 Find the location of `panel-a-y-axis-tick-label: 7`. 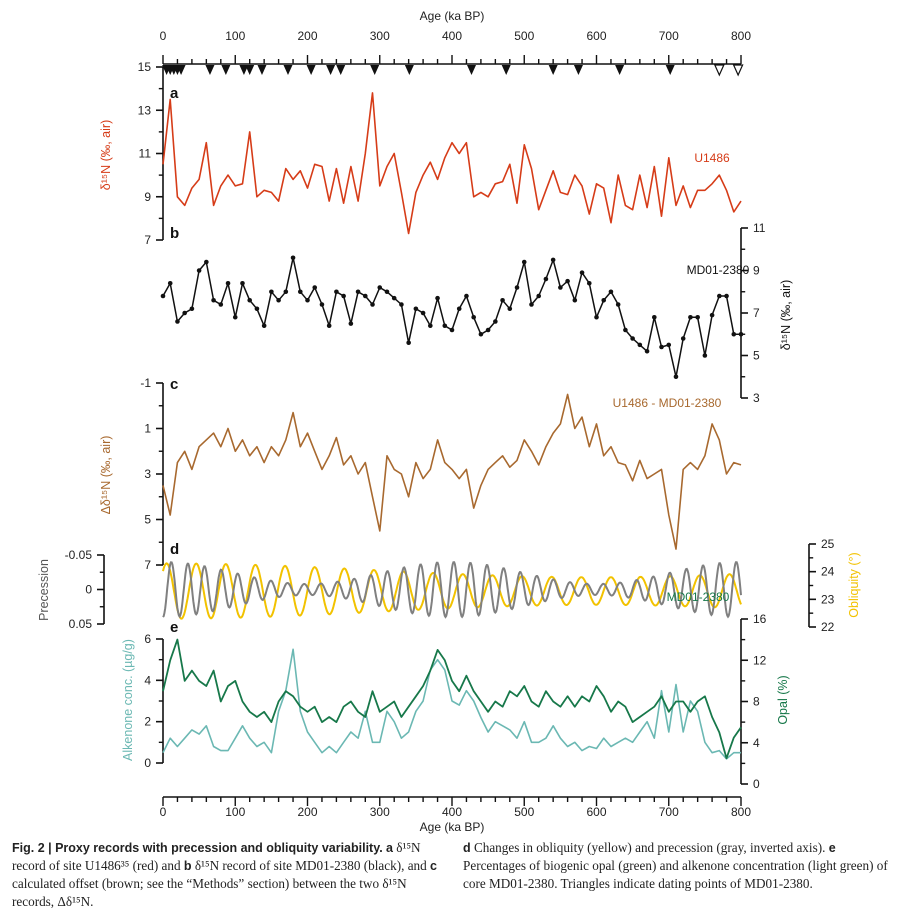

panel-a-y-axis-tick-label: 7 is located at coordinates (147, 240).